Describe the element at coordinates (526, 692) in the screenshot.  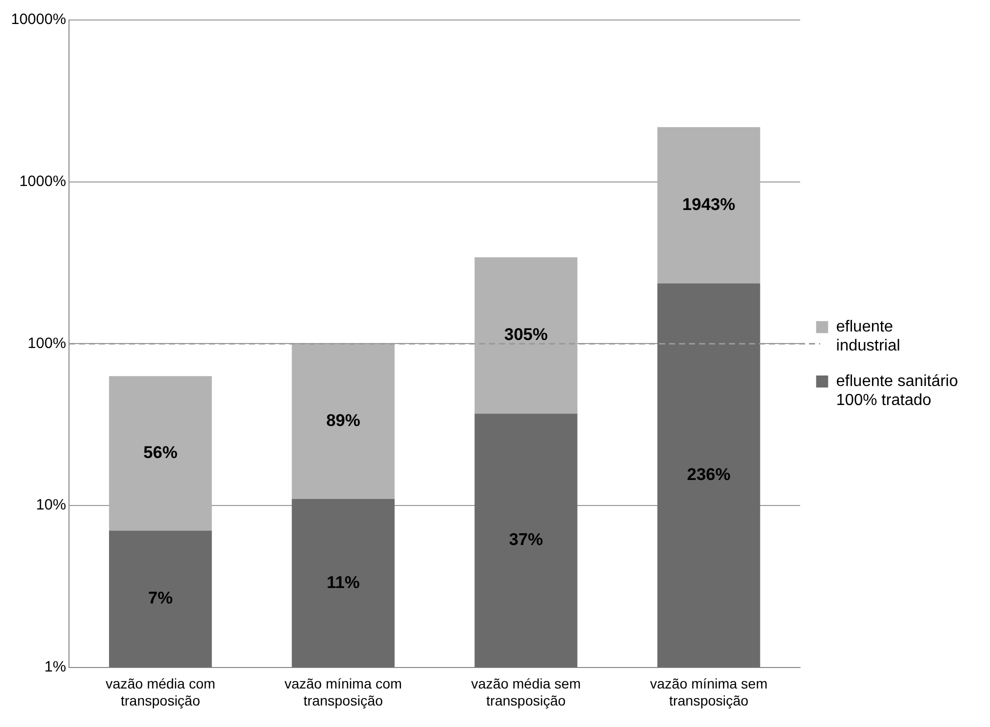
I see `x-tick-label: vazão média sem transposição` at that location.